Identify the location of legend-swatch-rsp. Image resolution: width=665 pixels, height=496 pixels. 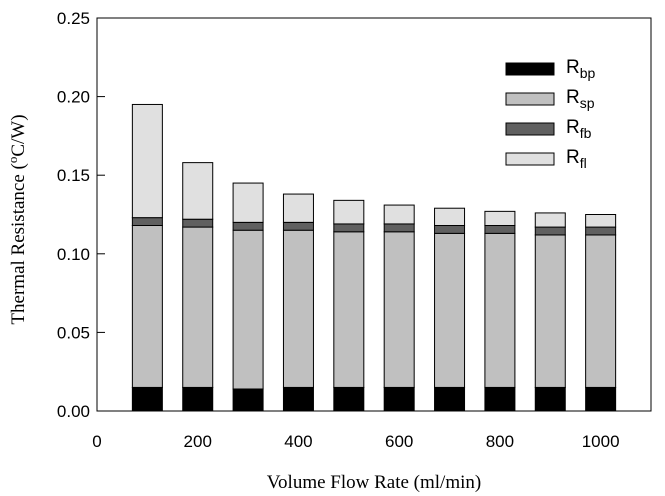
(530, 99).